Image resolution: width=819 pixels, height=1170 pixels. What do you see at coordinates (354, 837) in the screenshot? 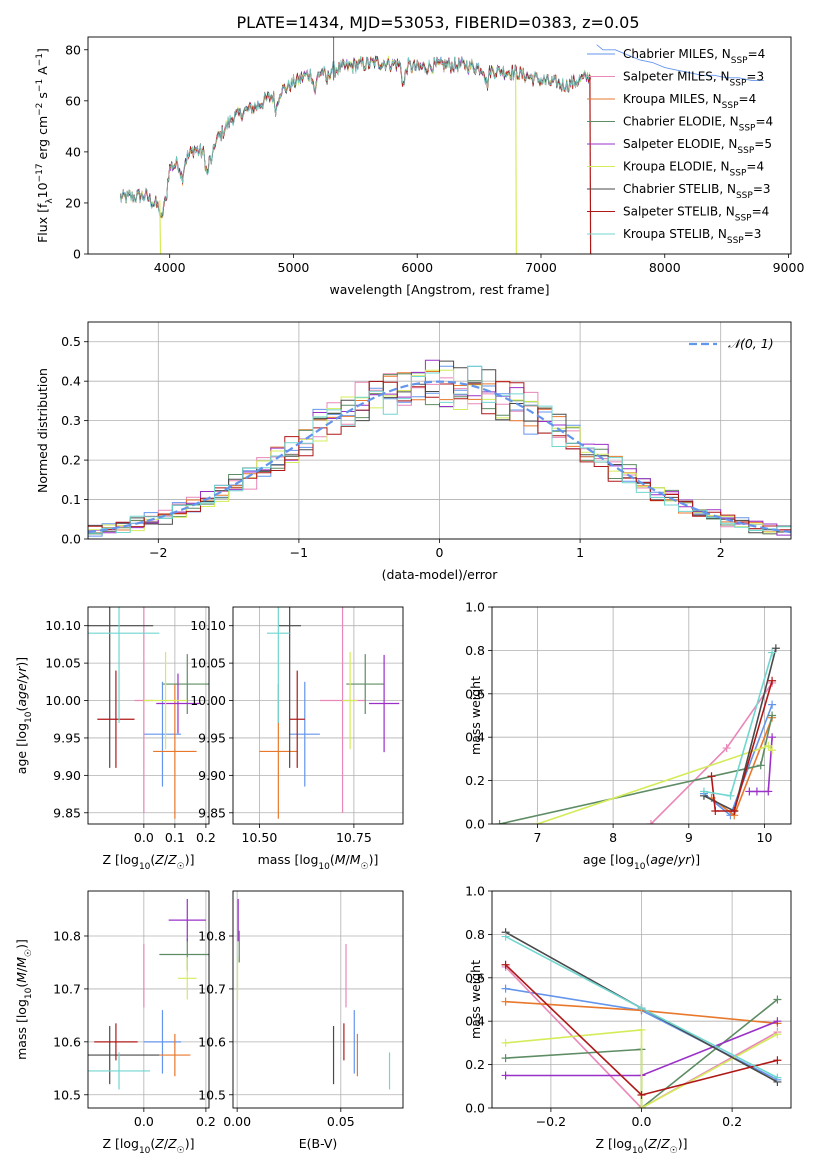
I see `x-tick-label: 10.75` at bounding box center [354, 837].